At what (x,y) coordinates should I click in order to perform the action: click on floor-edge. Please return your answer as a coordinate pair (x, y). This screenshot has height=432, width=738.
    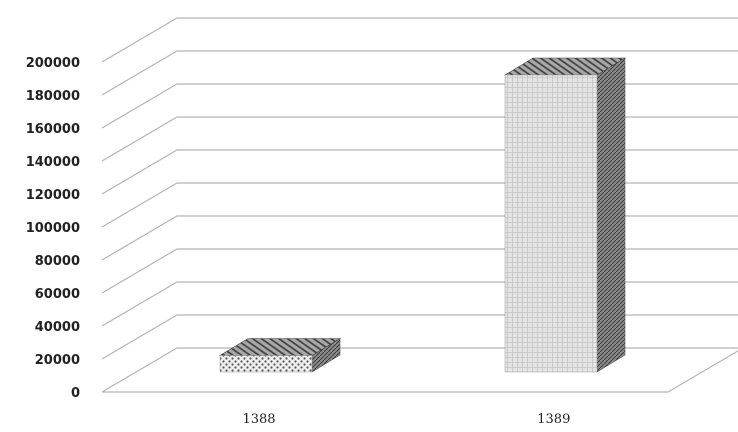
    Looking at the image, I should click on (420, 371).